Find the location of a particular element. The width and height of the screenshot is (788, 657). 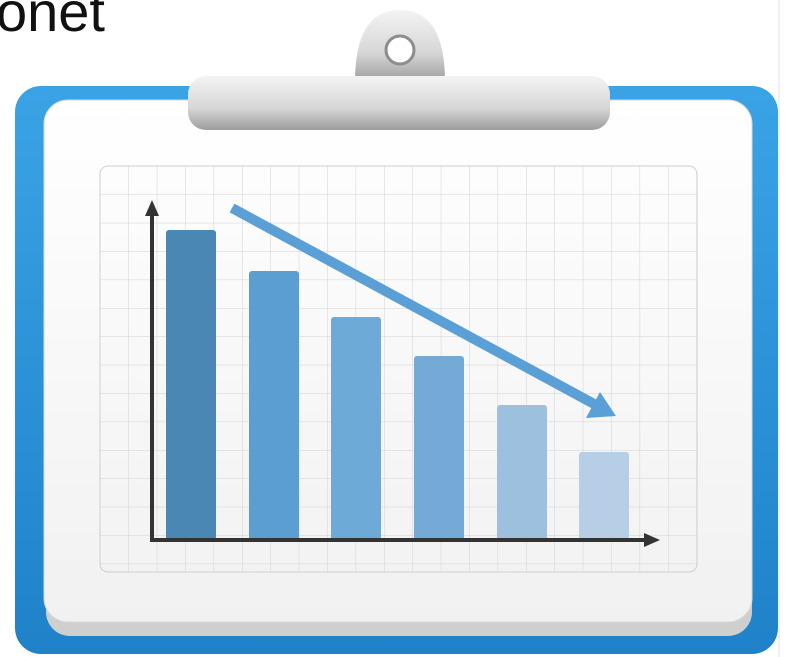

trend-arrow-head is located at coordinates (601, 405).